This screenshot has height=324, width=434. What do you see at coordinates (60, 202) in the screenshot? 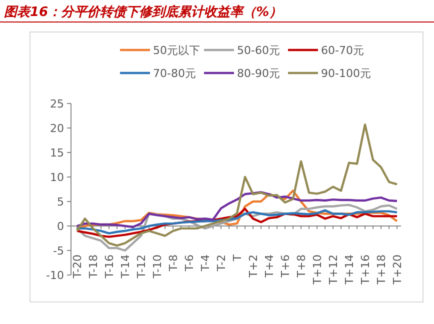
I see `y-tick-label: 5` at bounding box center [60, 202].